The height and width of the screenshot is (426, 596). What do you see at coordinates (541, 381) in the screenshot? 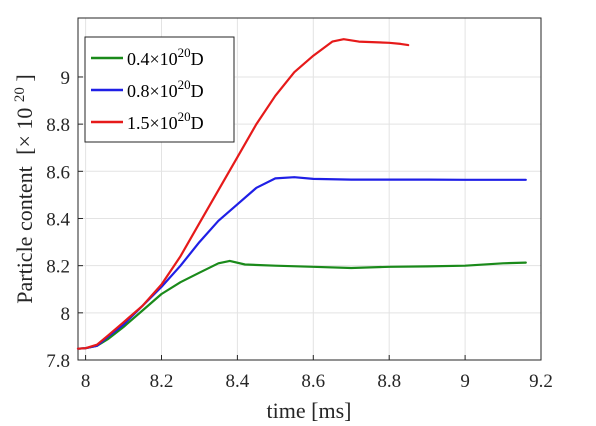
I see `x-tick-label: 9.2` at bounding box center [541, 381].